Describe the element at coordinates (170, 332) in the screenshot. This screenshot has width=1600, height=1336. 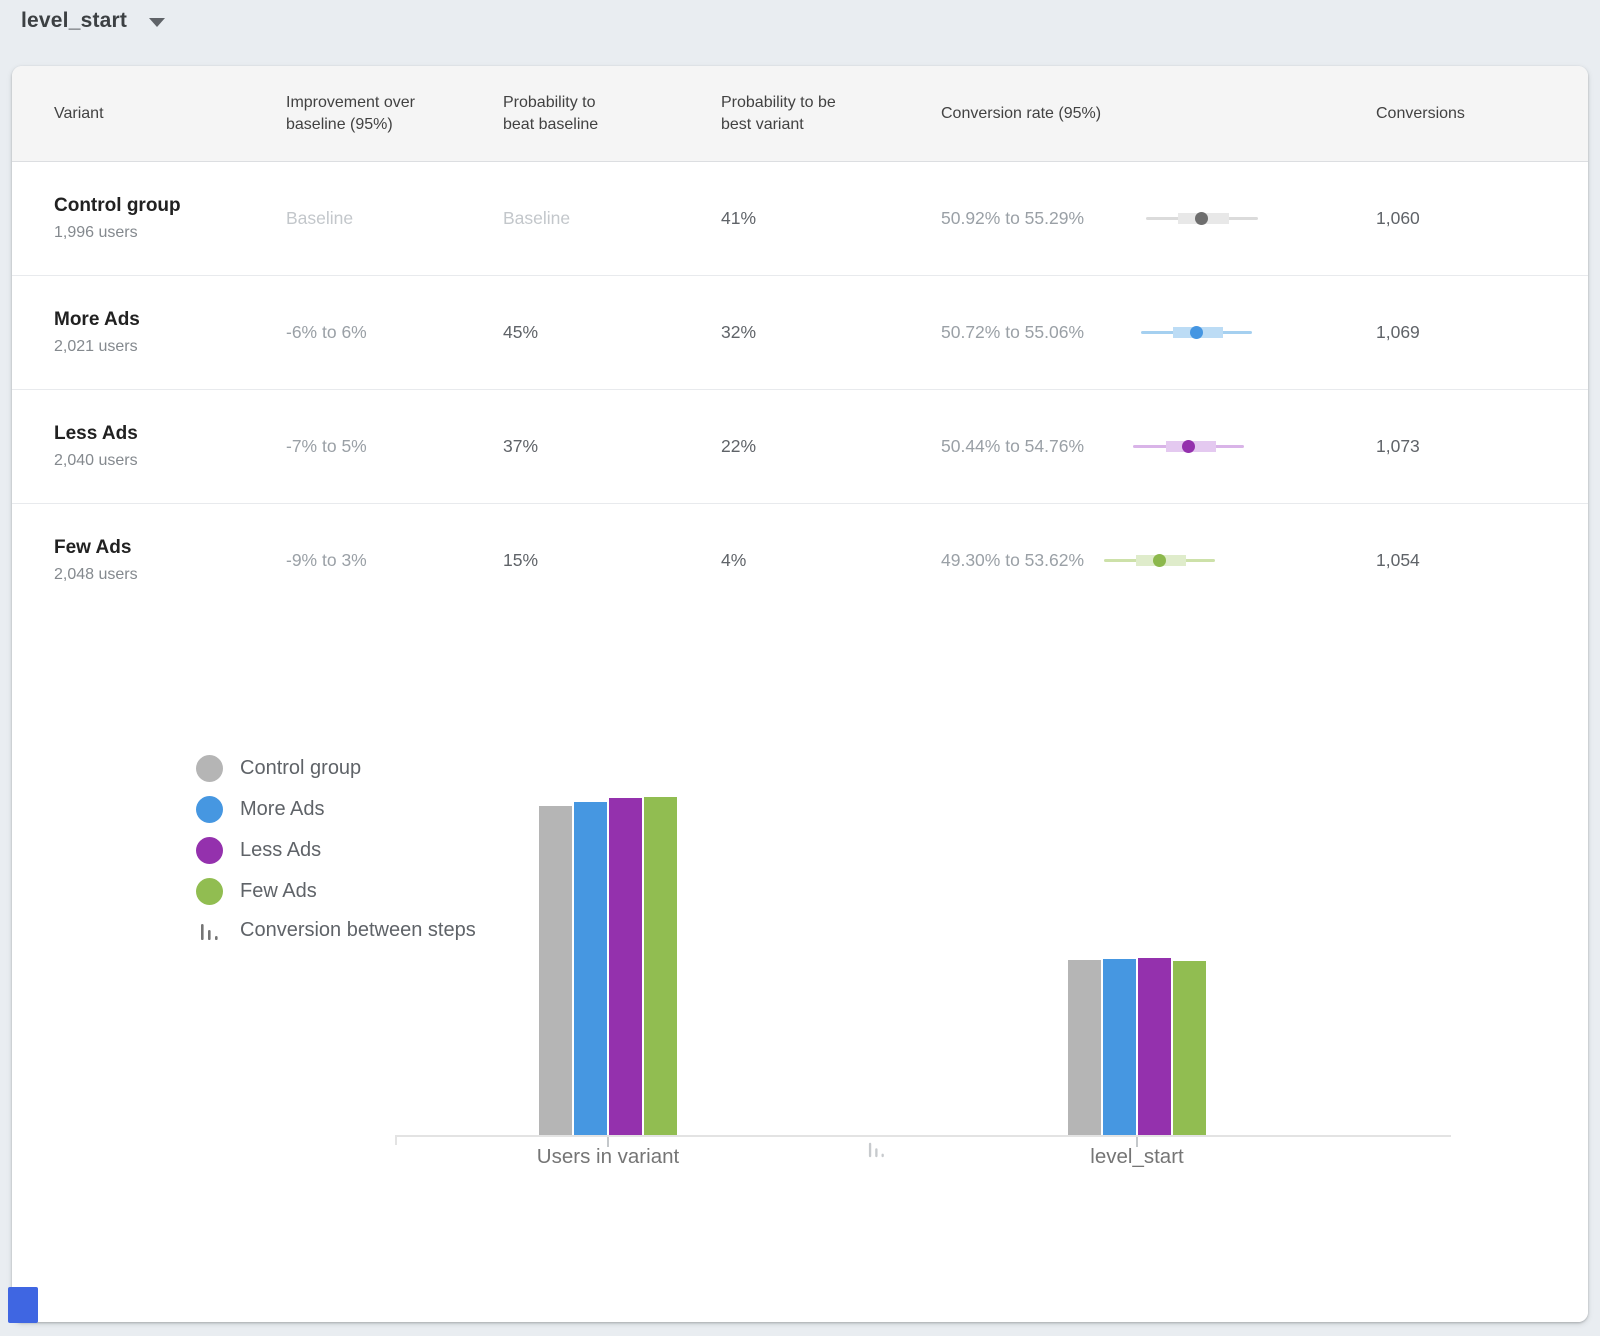
I see `variant-cell: More Ads 2,021 users` at that location.